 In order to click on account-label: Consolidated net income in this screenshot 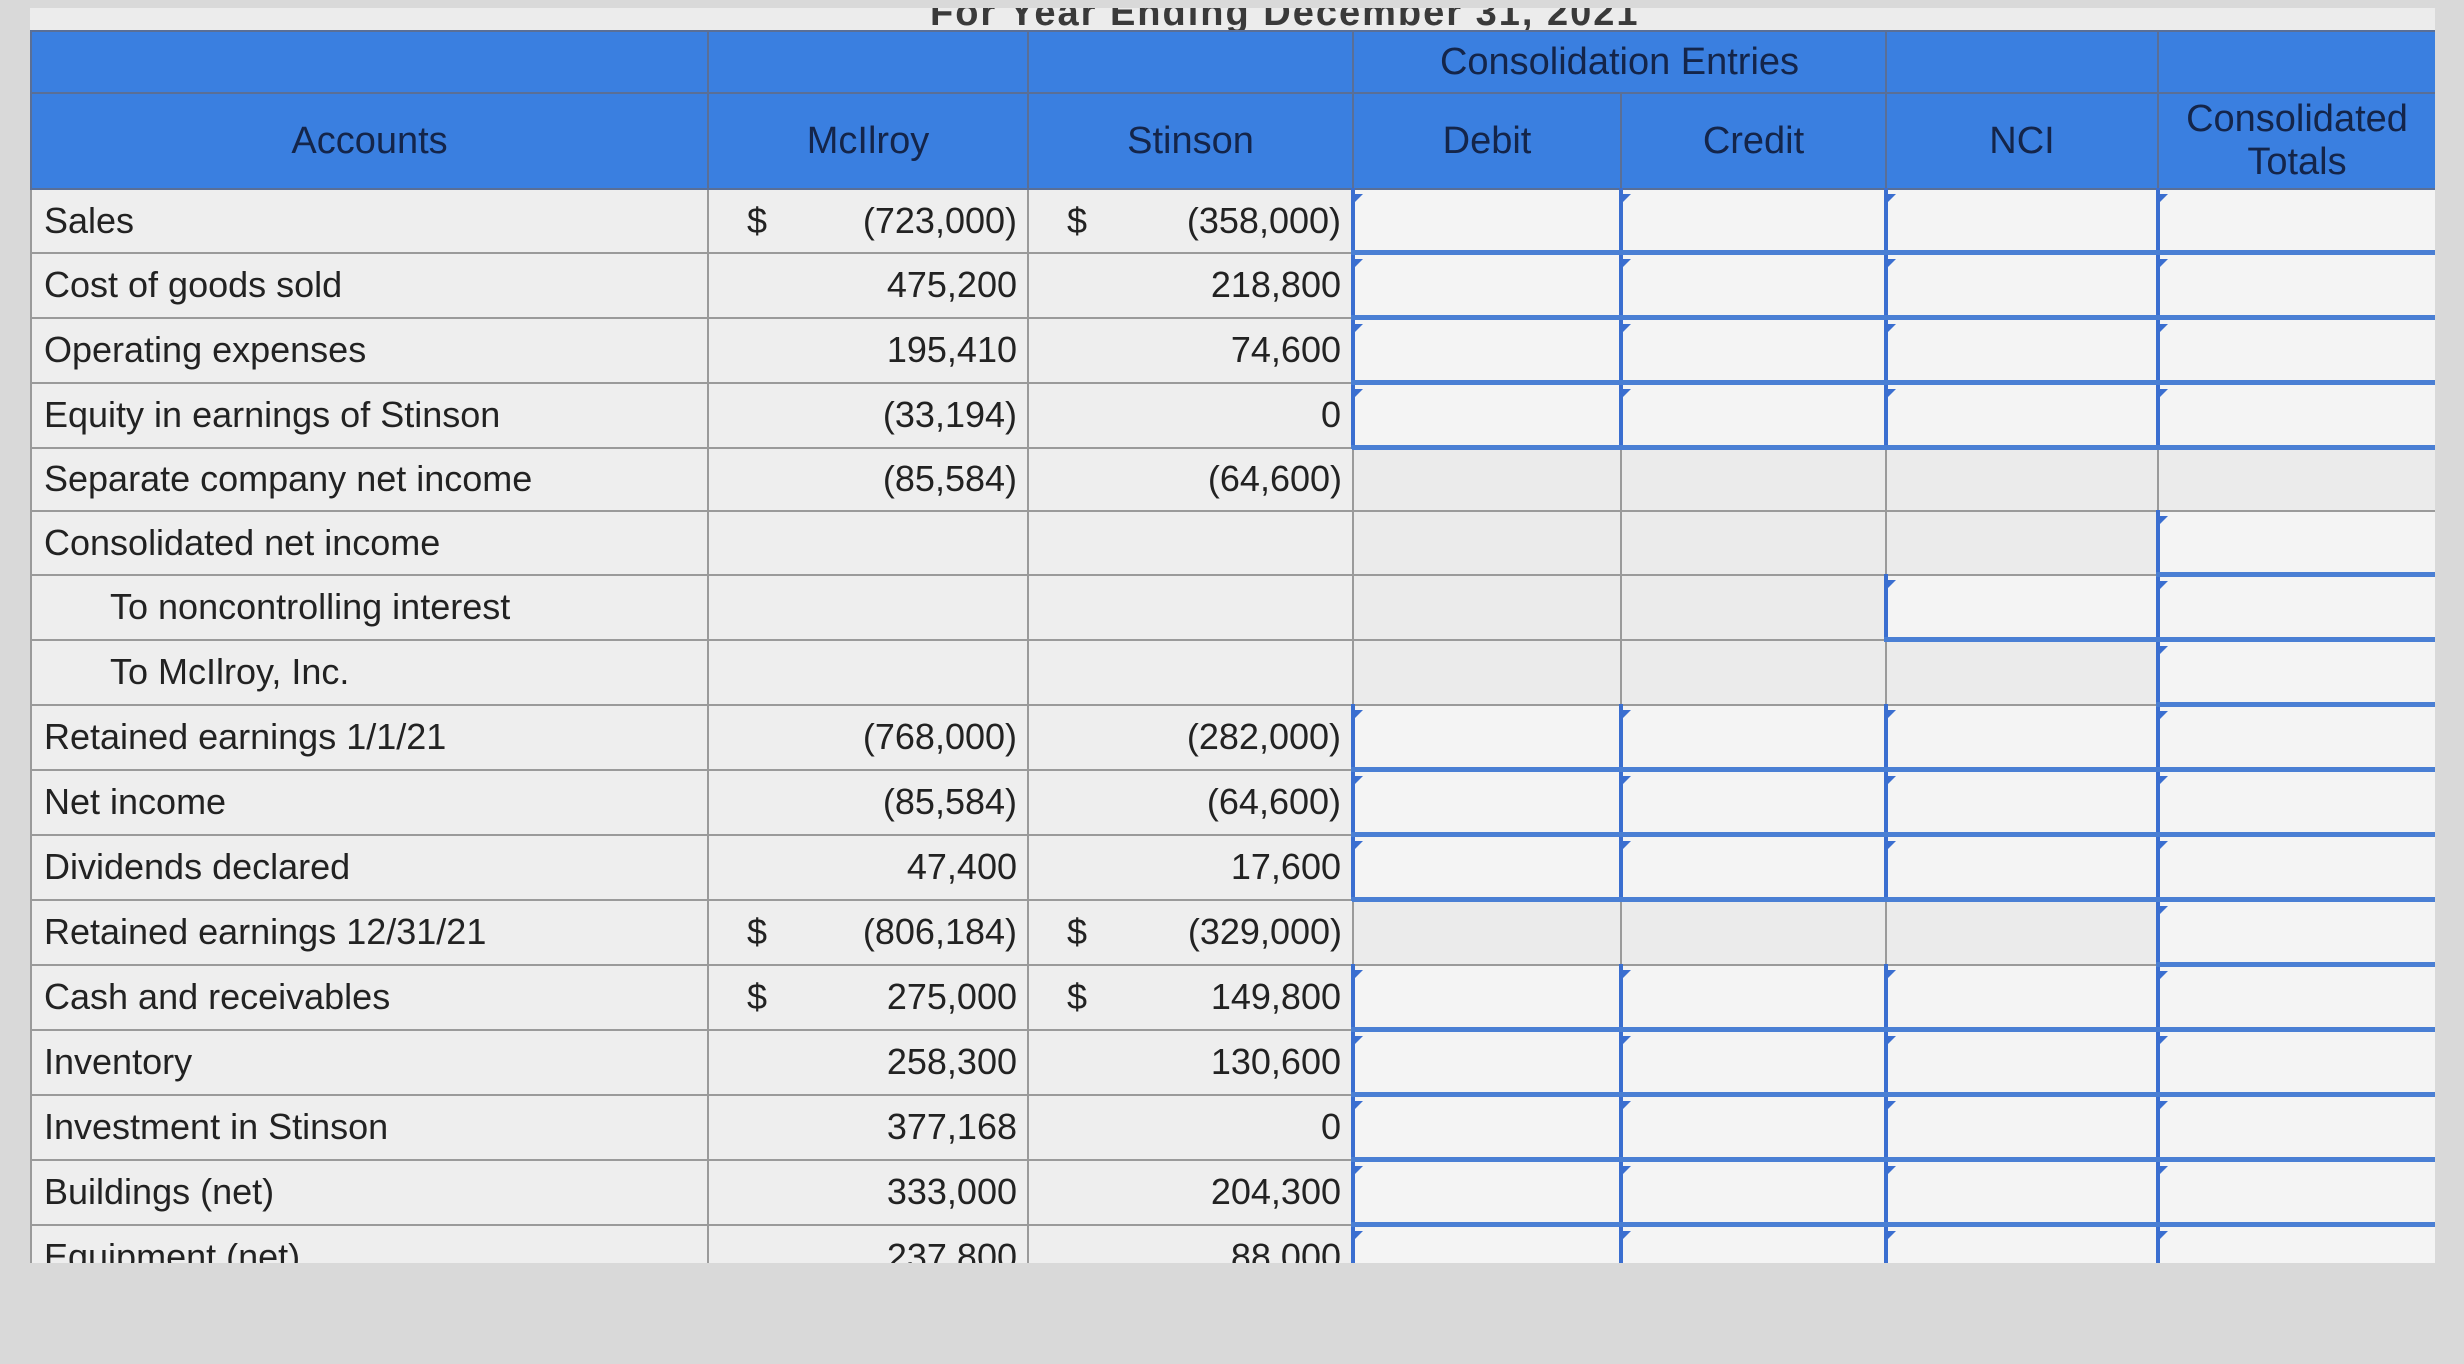, I will do `click(369, 543)`.